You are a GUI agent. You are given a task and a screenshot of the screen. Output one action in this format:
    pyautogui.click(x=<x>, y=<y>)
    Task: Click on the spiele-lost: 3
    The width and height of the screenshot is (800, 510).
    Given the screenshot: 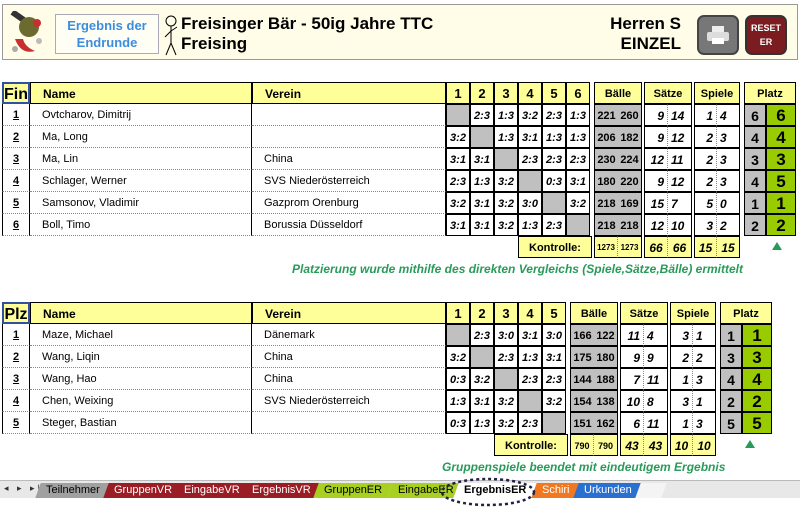 What is the action you would take?
    pyautogui.click(x=704, y=379)
    